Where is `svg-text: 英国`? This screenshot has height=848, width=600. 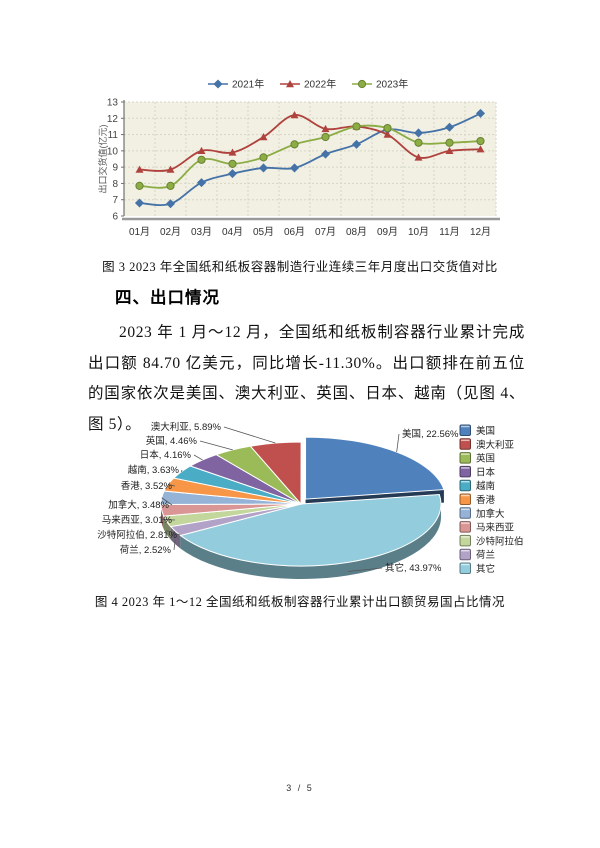 svg-text: 英国 is located at coordinates (485, 459).